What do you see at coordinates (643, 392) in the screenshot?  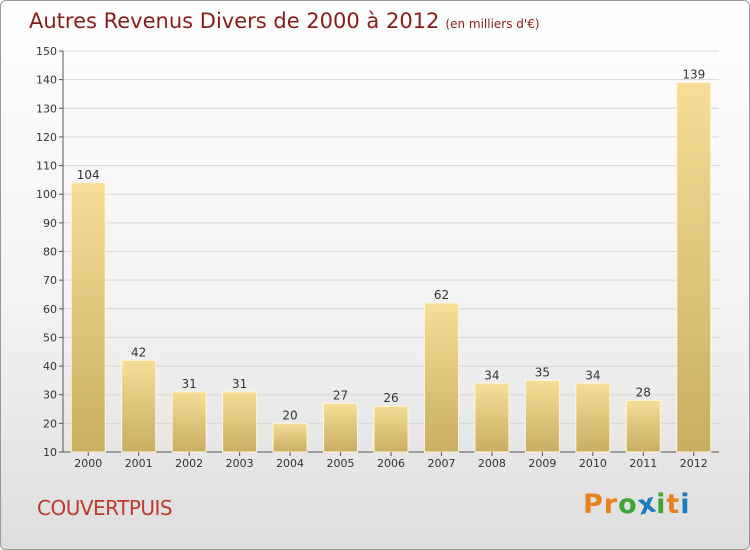 I see `data-label: 28` at bounding box center [643, 392].